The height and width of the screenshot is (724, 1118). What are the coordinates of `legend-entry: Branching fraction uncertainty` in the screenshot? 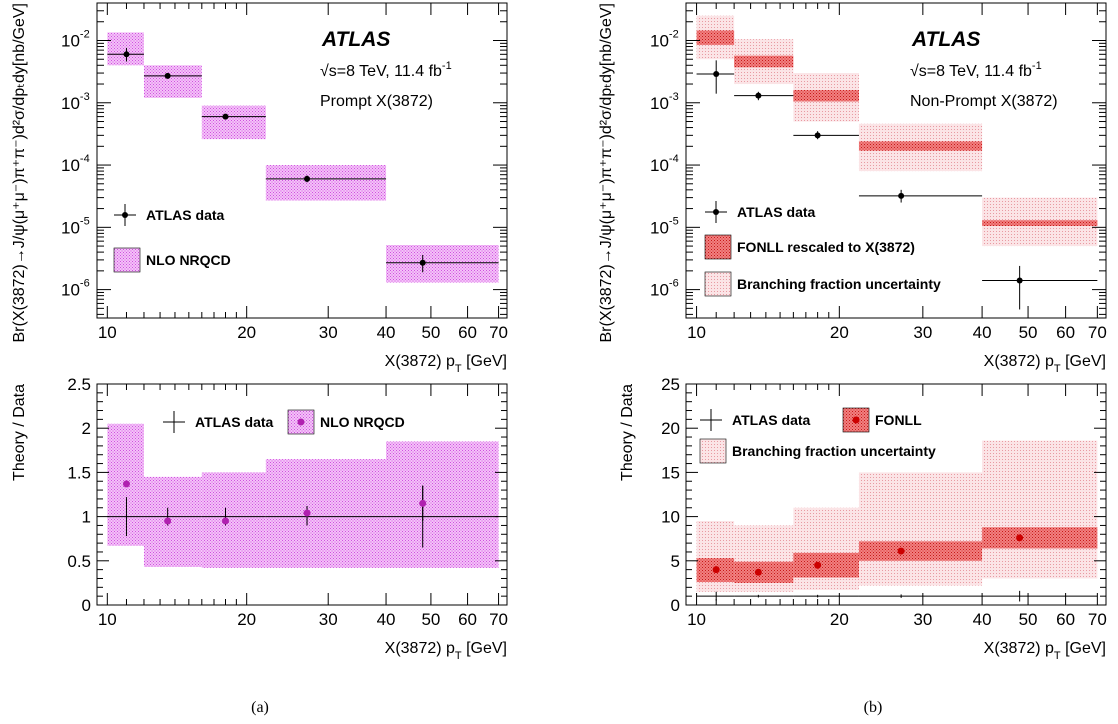 It's located at (817, 451).